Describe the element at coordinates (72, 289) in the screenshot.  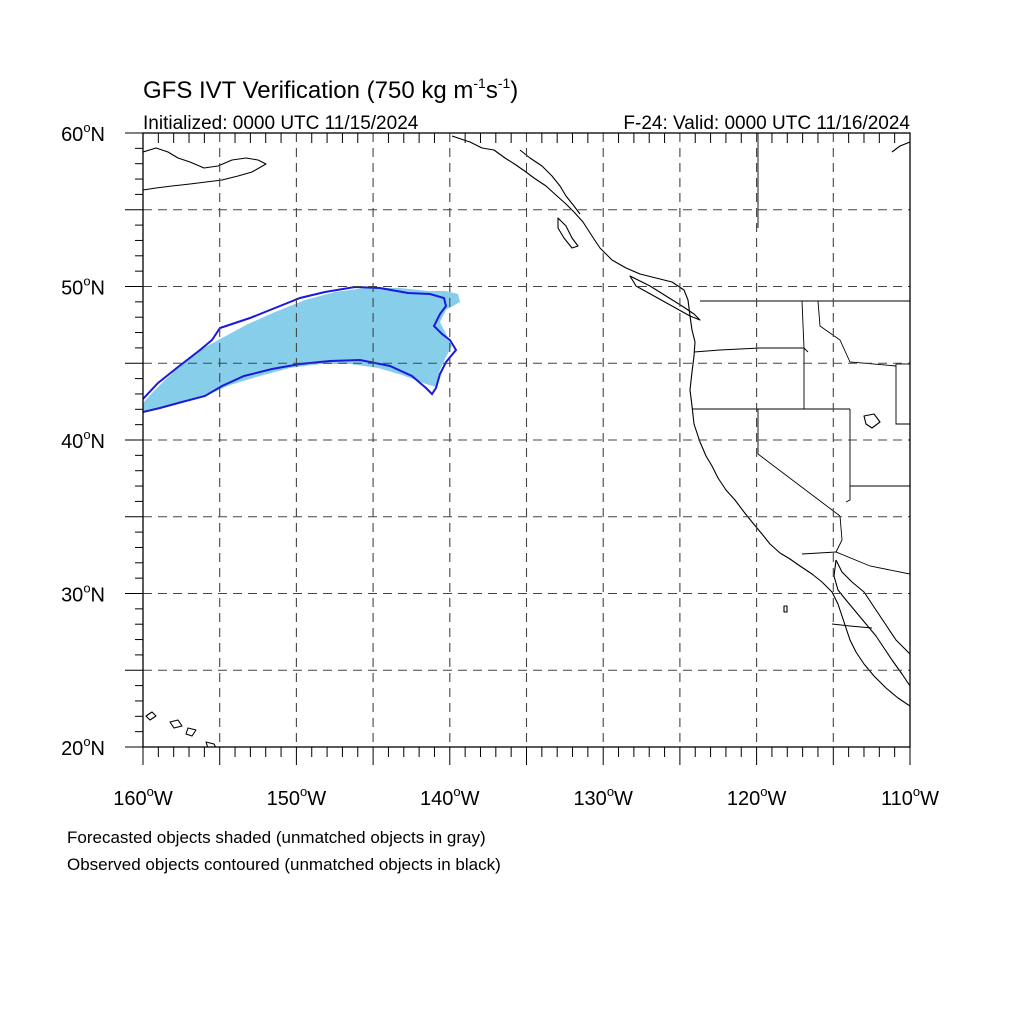
I see `lat-label-deg: 50` at that location.